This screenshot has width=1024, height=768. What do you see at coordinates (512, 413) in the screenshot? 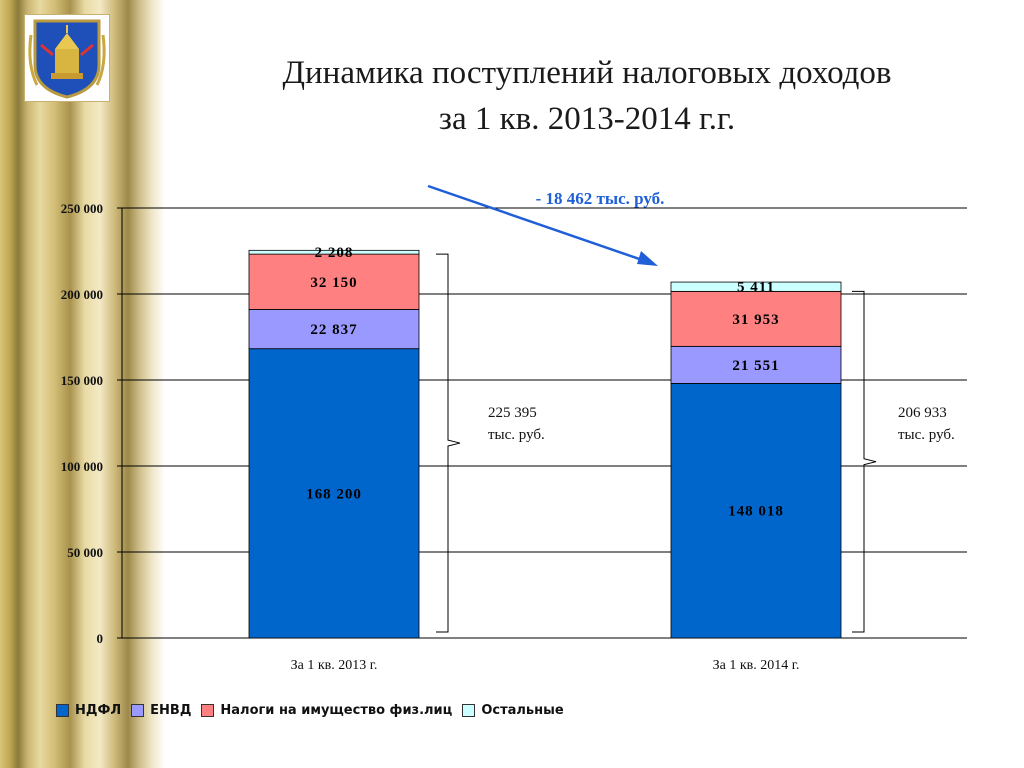
I see `total-2013-value: 225 395` at bounding box center [512, 413].